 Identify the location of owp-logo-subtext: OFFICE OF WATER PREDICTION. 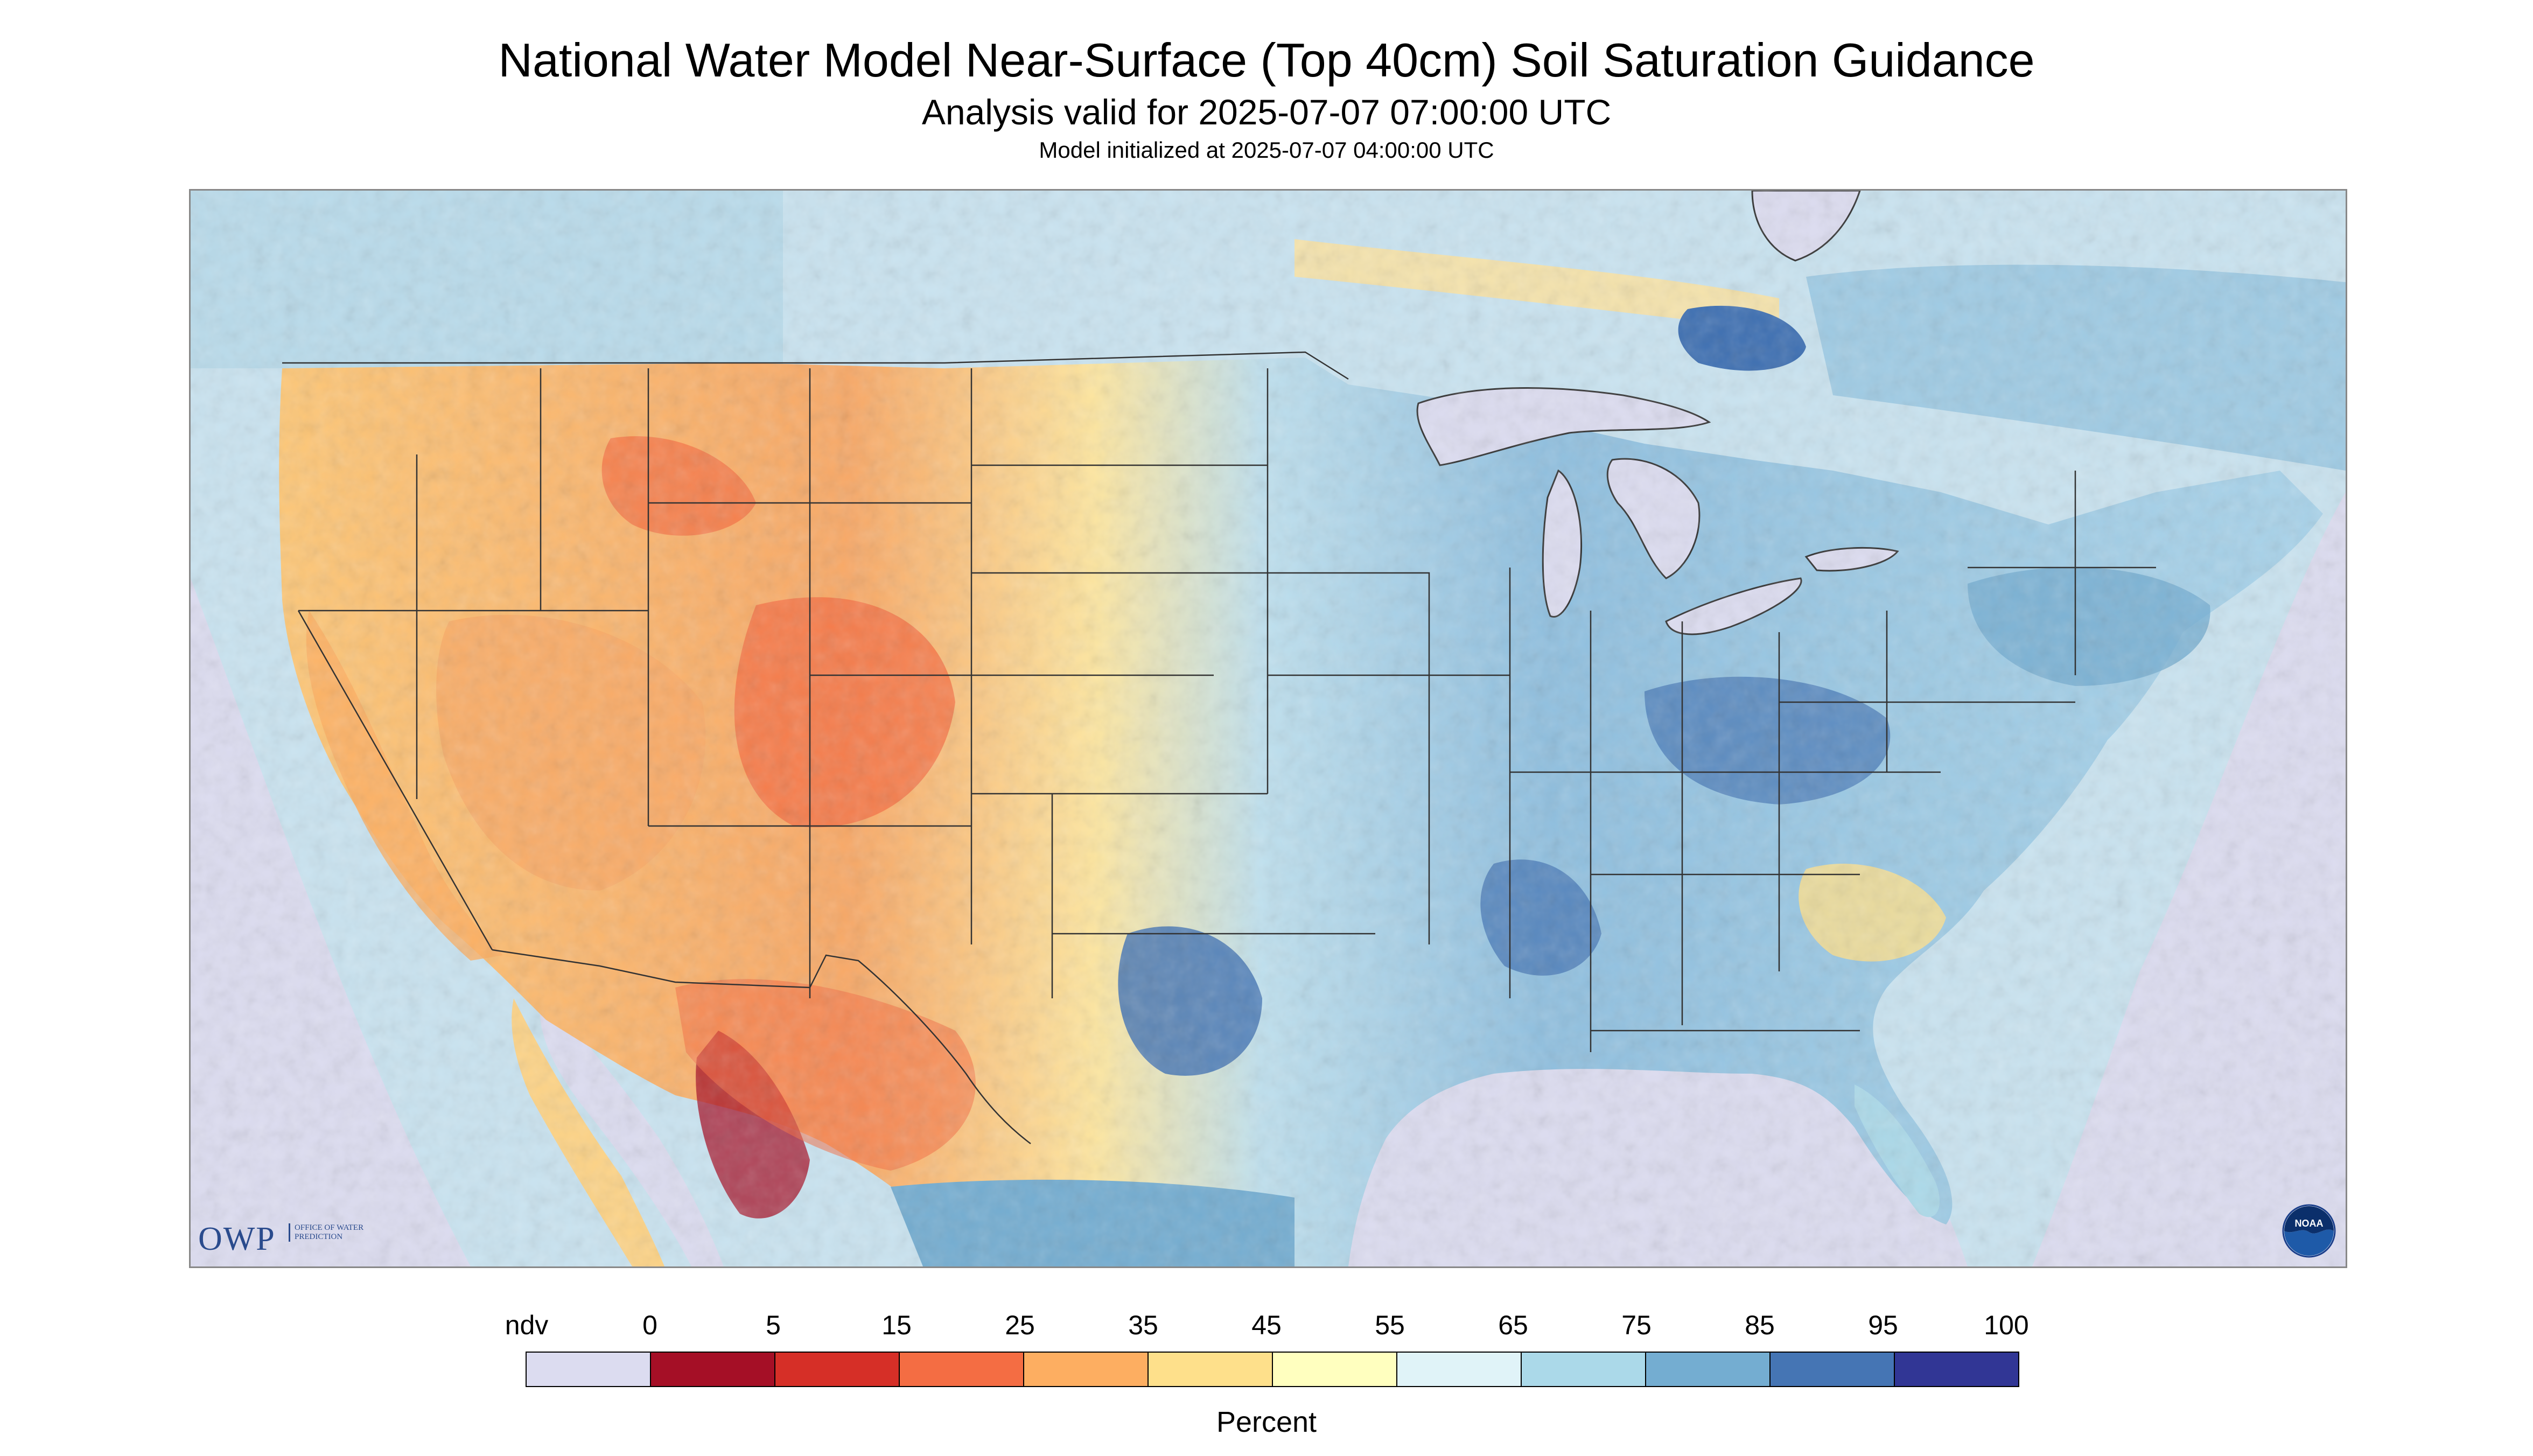
(332, 1232).